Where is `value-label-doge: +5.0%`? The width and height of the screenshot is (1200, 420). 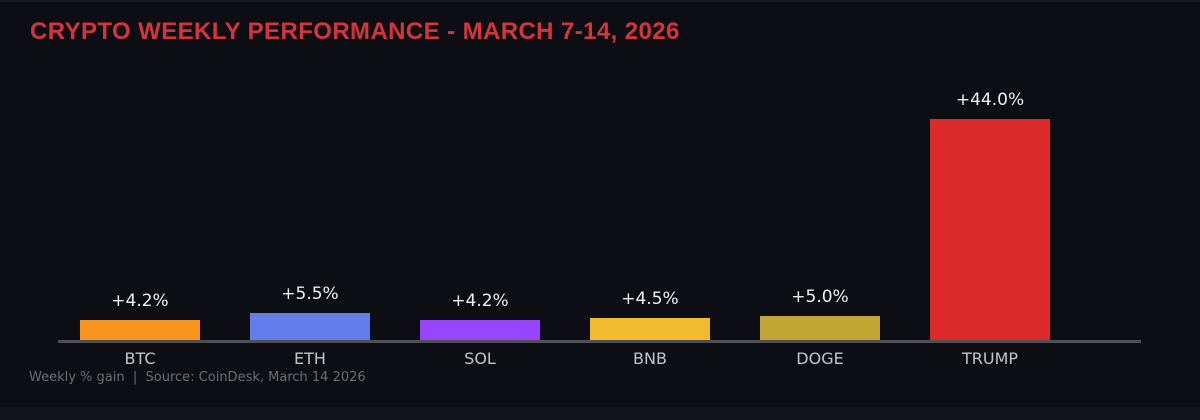
value-label-doge: +5.0% is located at coordinates (820, 297).